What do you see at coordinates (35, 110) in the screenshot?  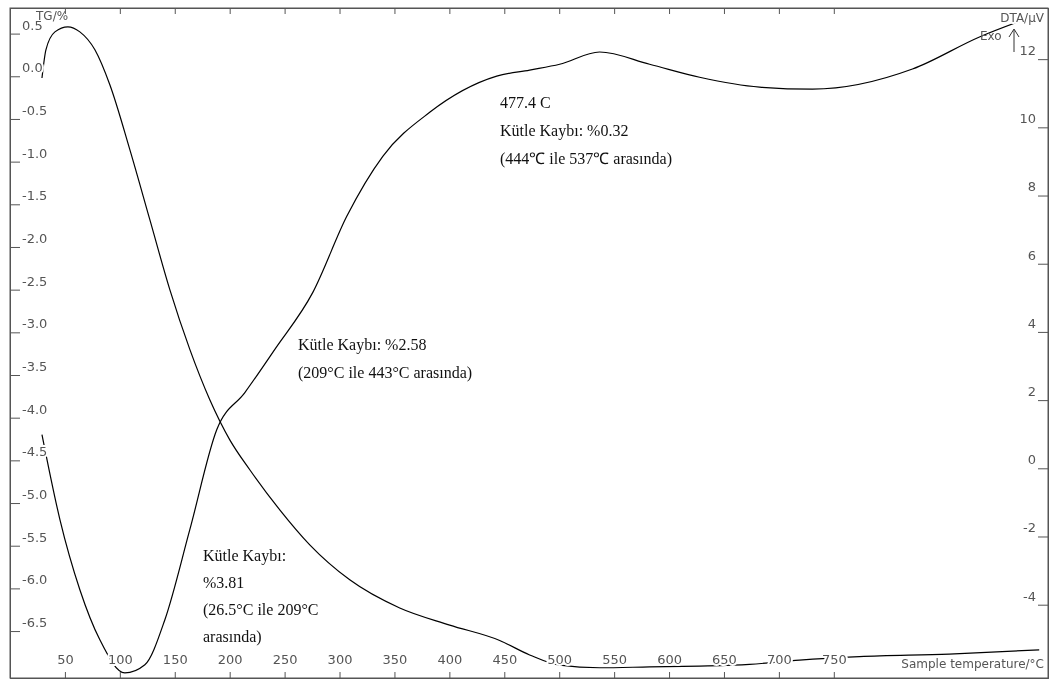 I see `y-tick-label: -0.5` at bounding box center [35, 110].